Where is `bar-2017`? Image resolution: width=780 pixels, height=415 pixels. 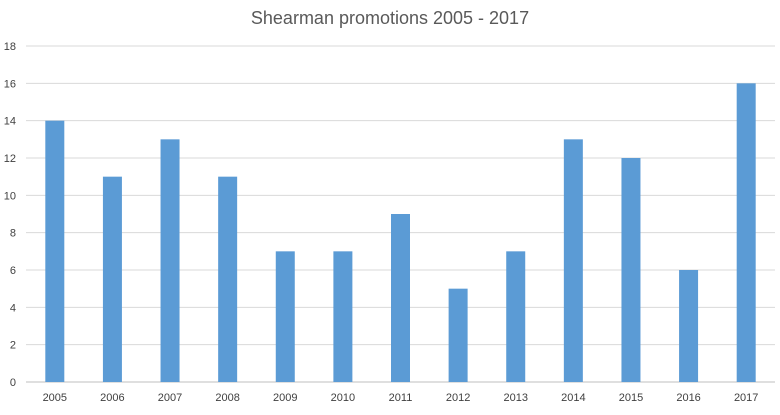 bar-2017 is located at coordinates (746, 232).